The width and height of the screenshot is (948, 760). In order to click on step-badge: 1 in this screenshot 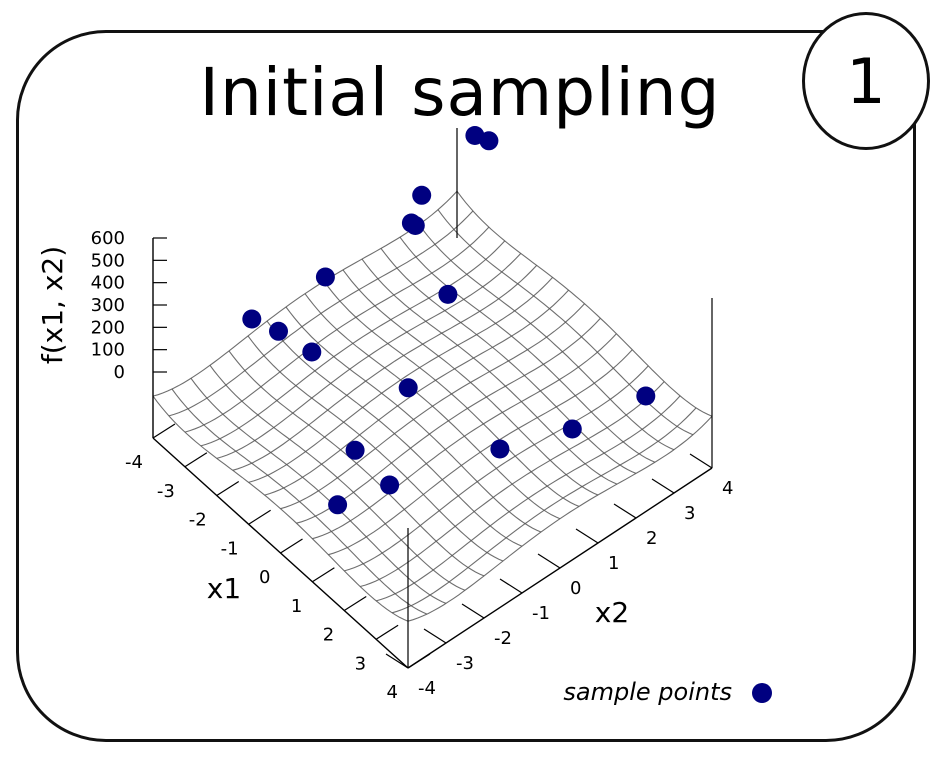, I will do `click(866, 81)`.